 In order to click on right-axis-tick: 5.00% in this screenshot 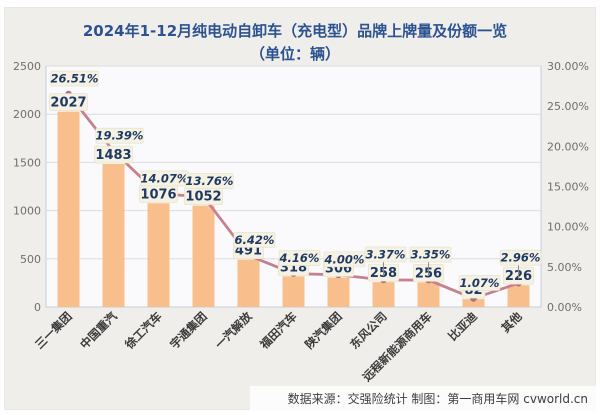, I will do `click(564, 267)`.